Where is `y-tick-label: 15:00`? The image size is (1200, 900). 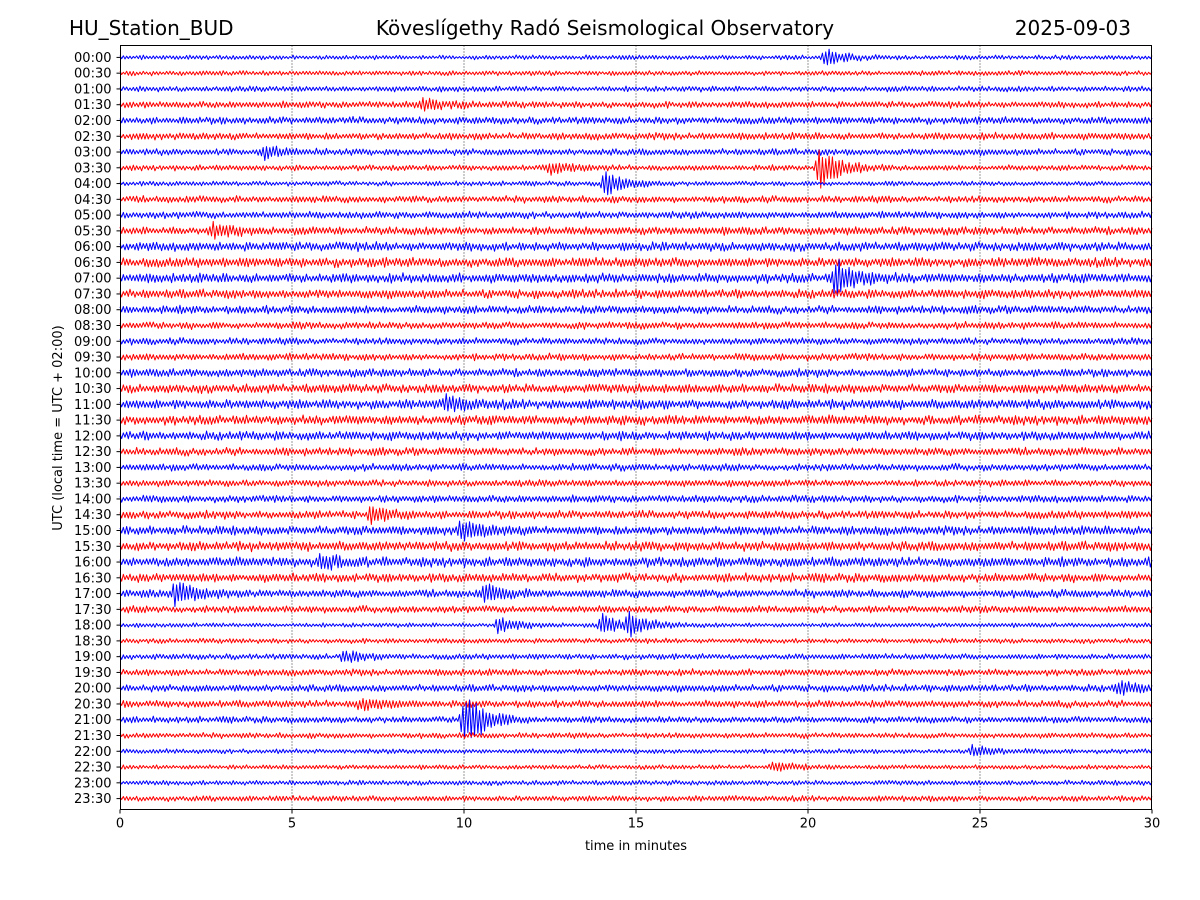 y-tick-label: 15:00 is located at coordinates (92, 531).